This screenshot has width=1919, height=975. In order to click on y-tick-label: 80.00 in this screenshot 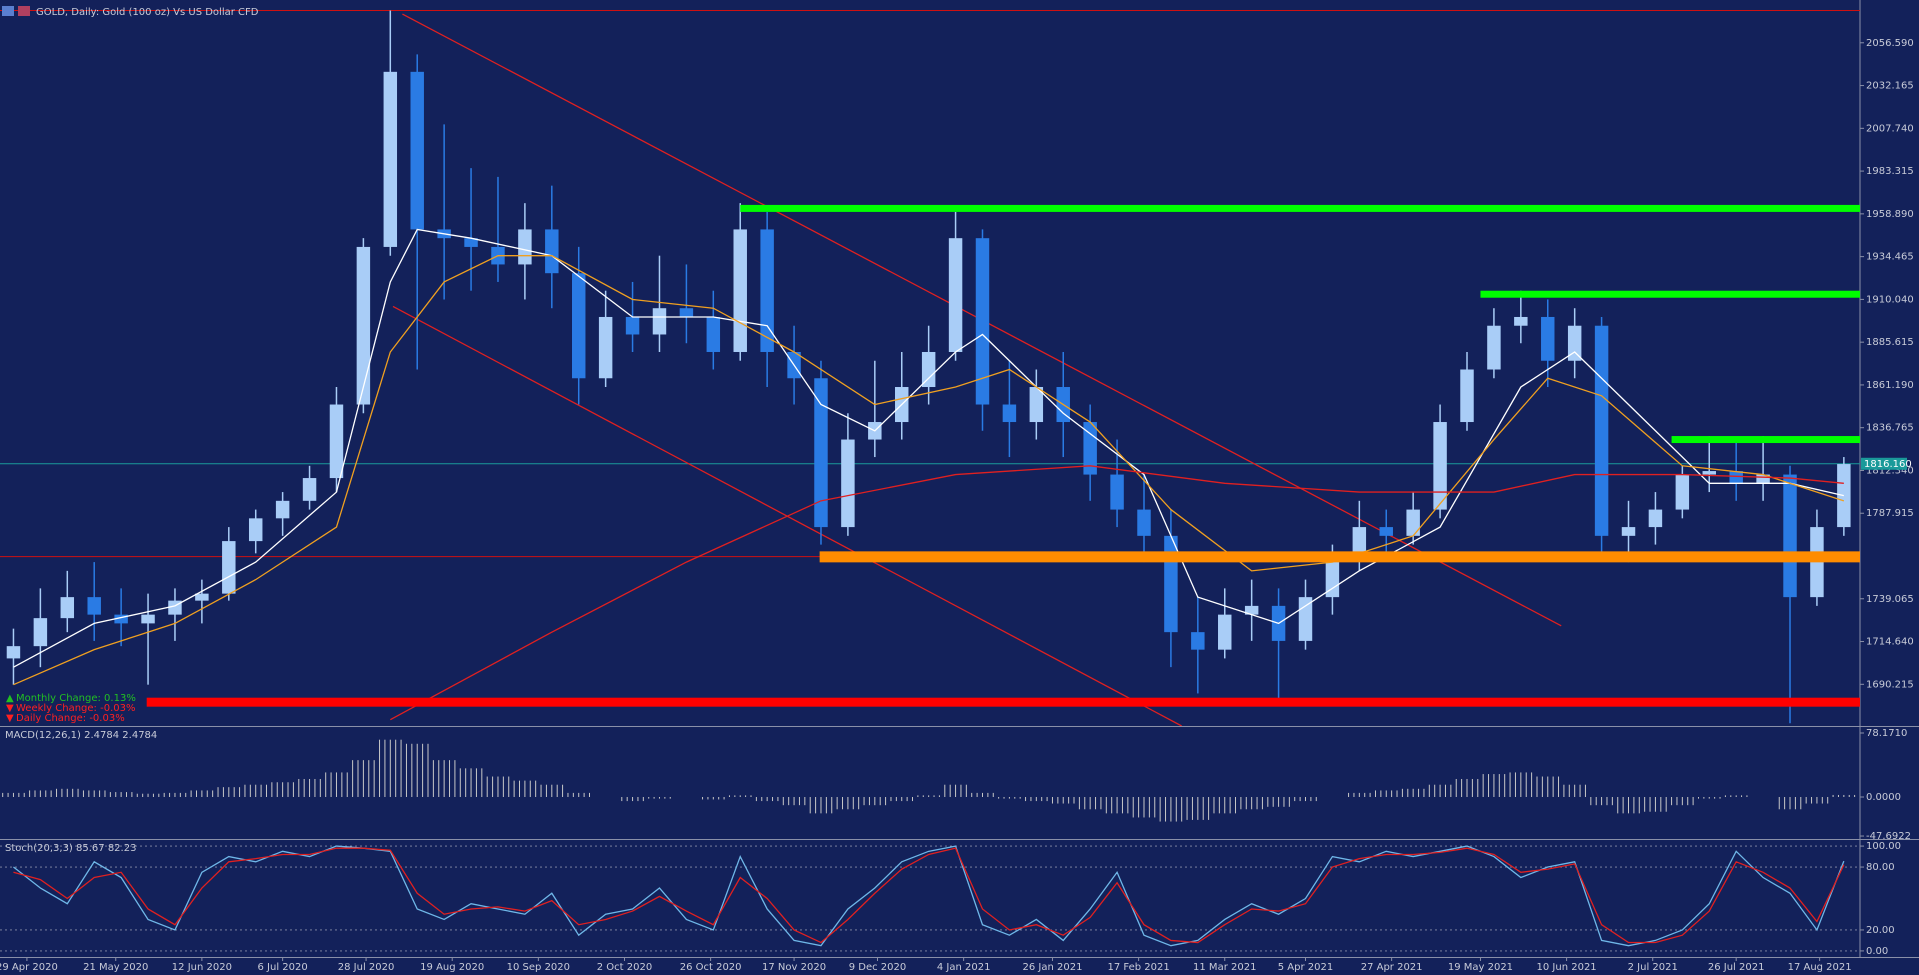, I will do `click(1880, 867)`.